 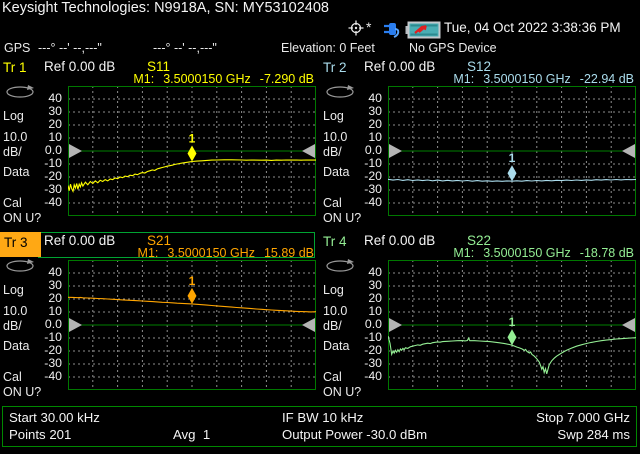 I want to click on plot-area-s22: 1, so click(x=512, y=325).